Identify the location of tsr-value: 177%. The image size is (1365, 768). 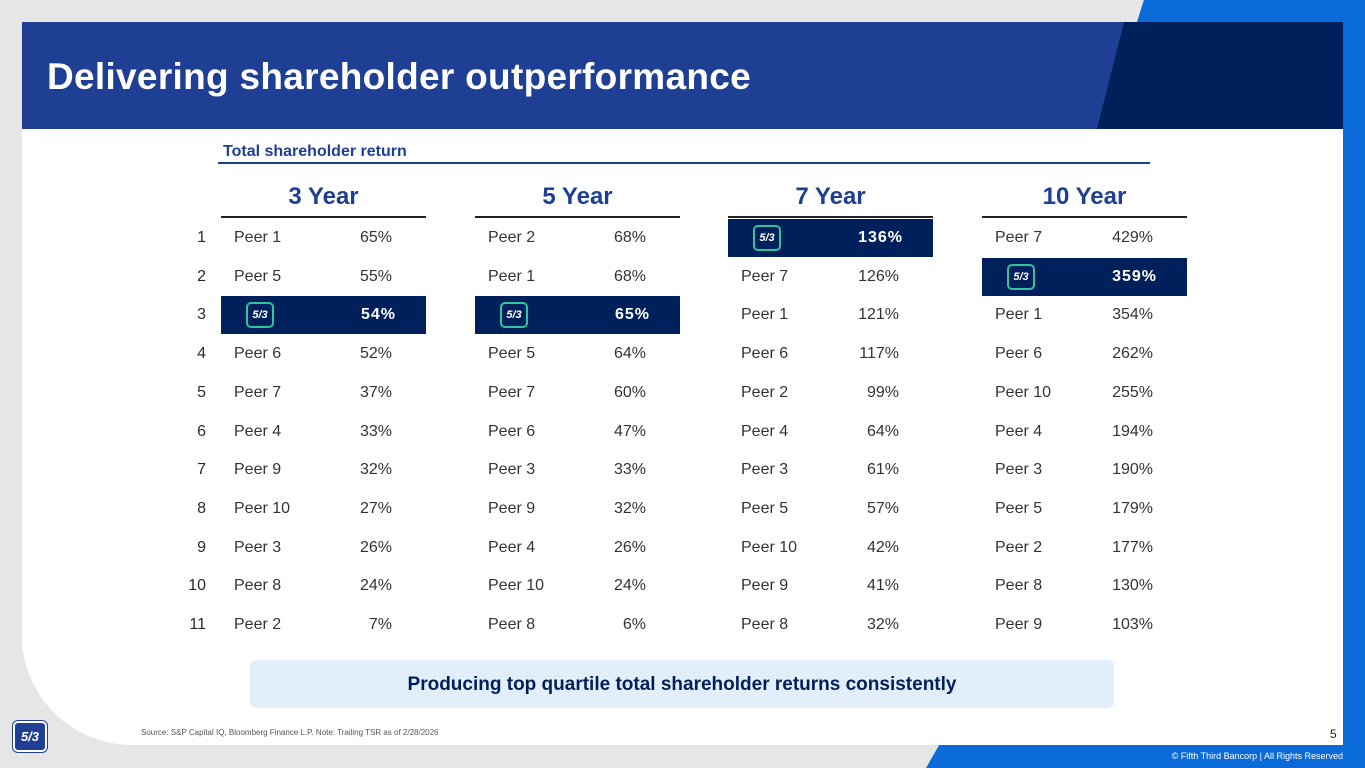
(1132, 547).